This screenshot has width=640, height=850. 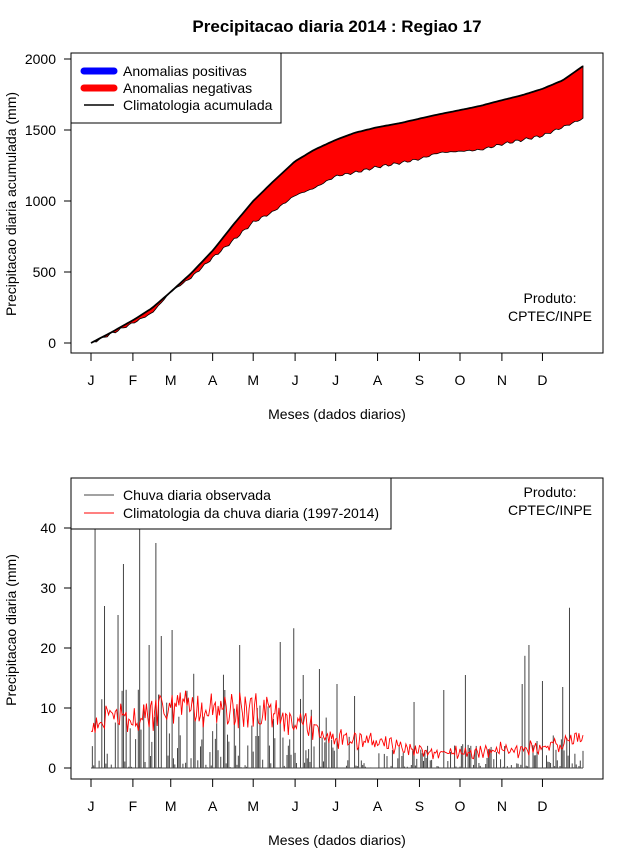 I want to click on y-axis-label-bottom: Precipitacao diaria (mm), so click(x=11, y=630).